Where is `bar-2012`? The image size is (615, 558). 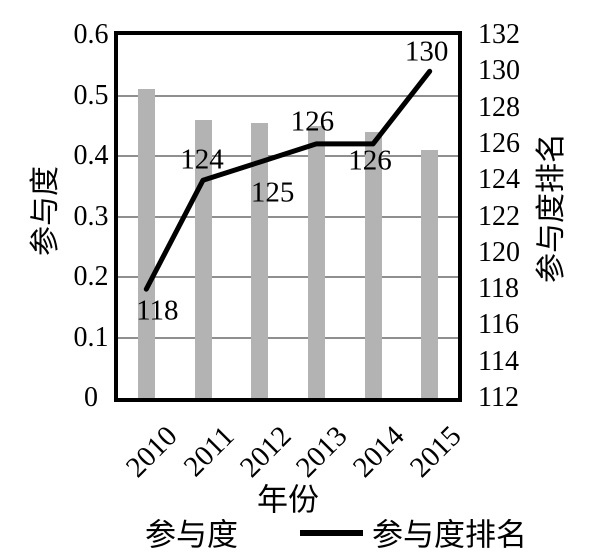
bar-2012 is located at coordinates (260, 260).